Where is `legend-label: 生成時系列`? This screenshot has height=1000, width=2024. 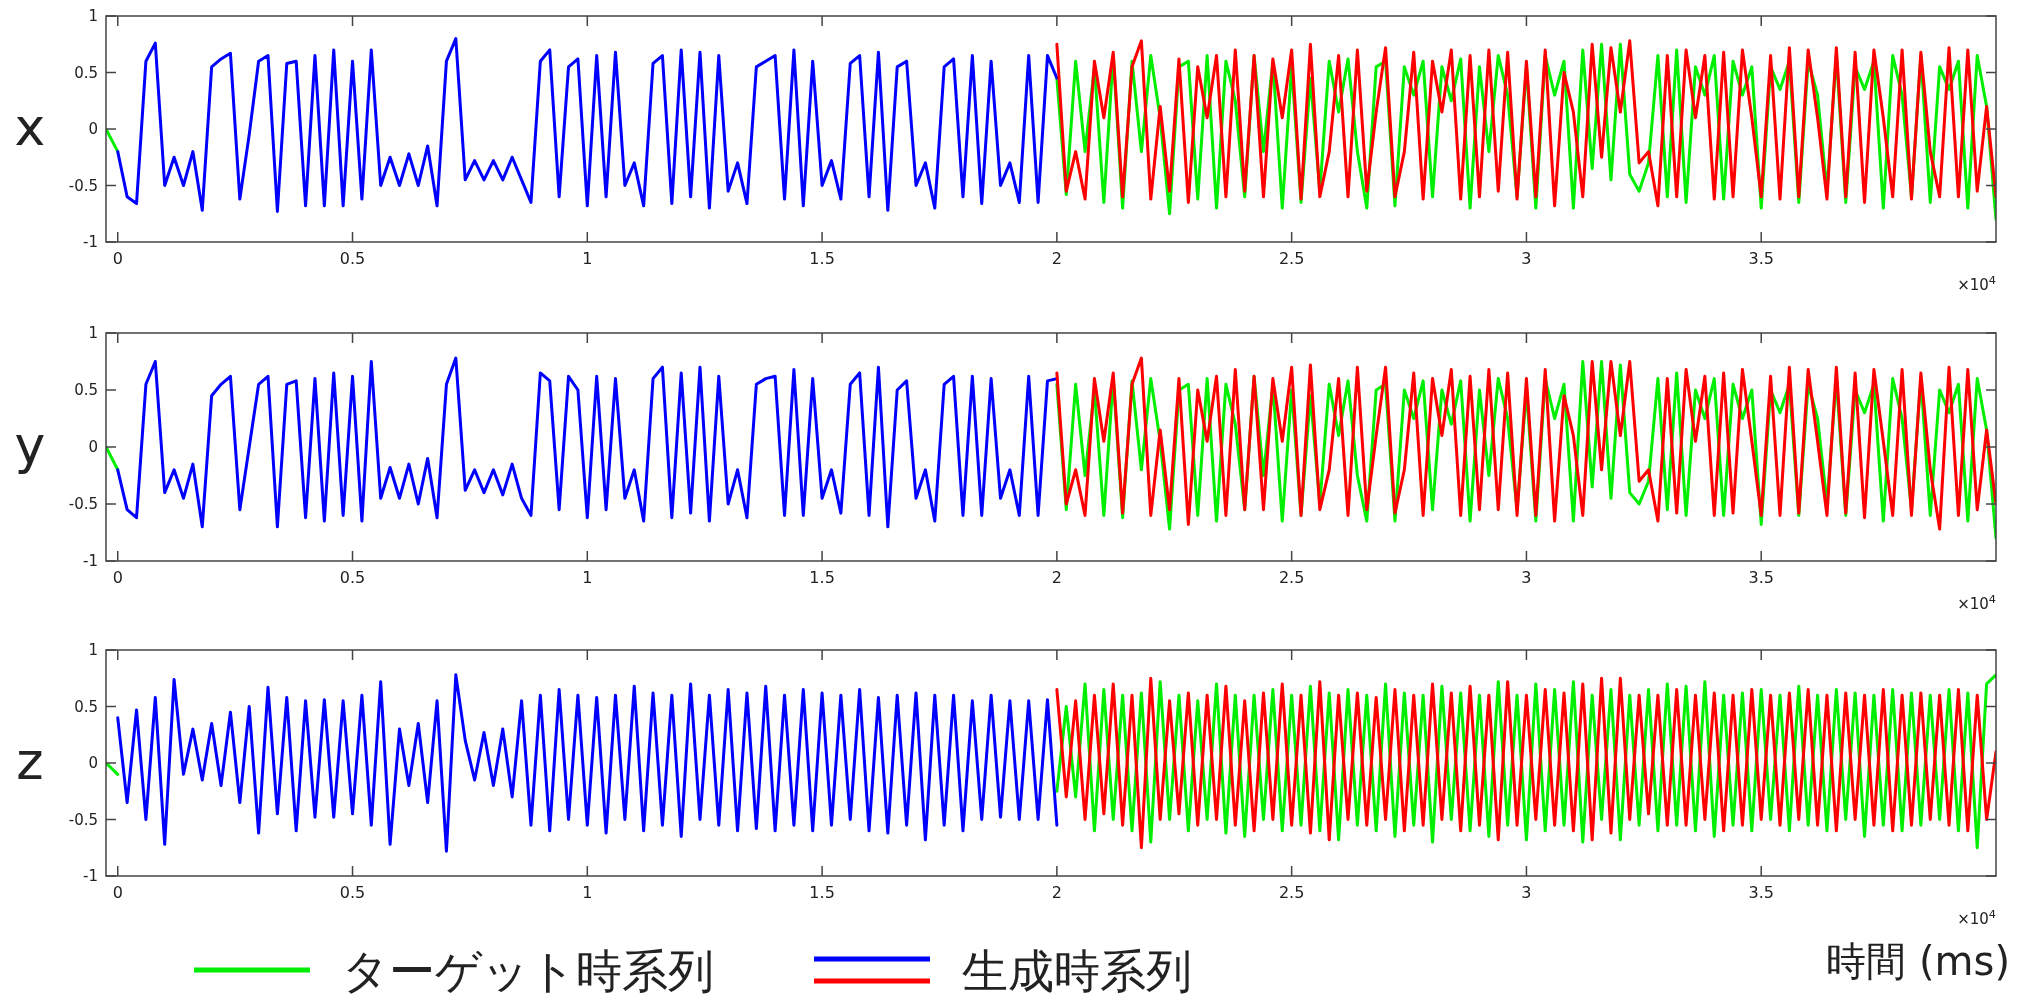
legend-label: 生成時系列 is located at coordinates (1077, 971).